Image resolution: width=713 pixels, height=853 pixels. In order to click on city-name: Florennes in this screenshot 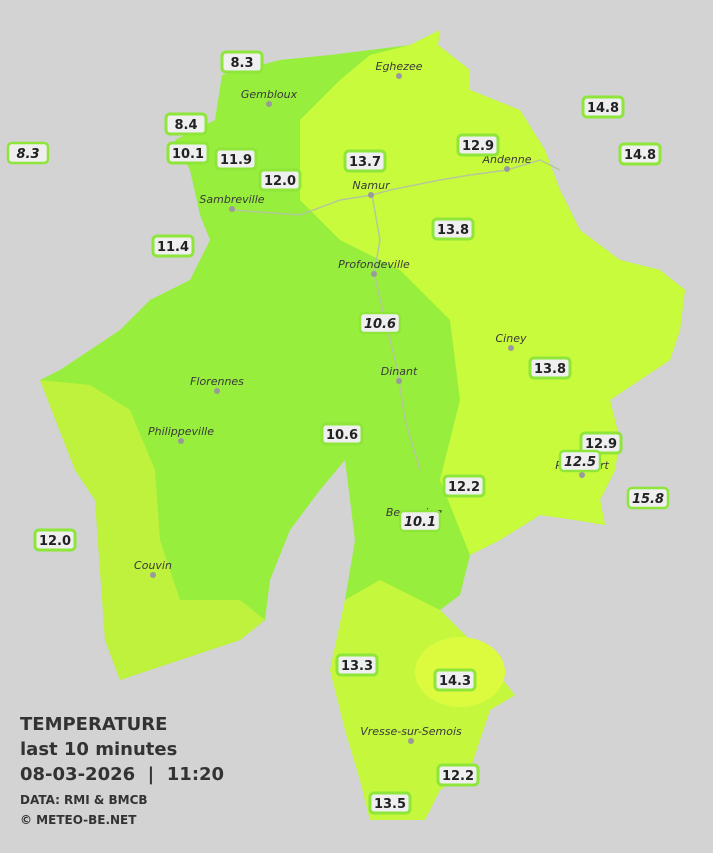, I will do `click(217, 381)`.